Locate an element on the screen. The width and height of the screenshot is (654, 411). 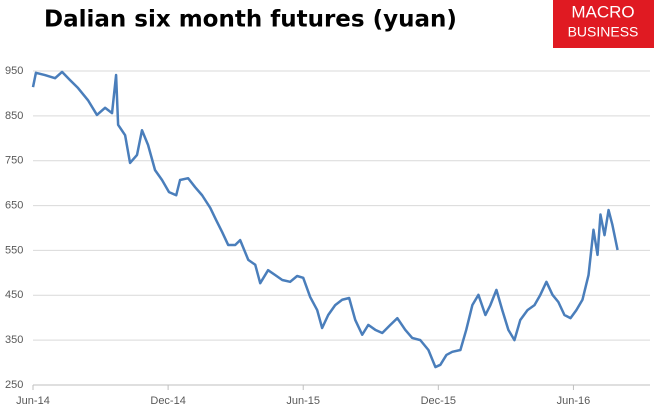
y-tick-label: 950 is located at coordinates (14, 71).